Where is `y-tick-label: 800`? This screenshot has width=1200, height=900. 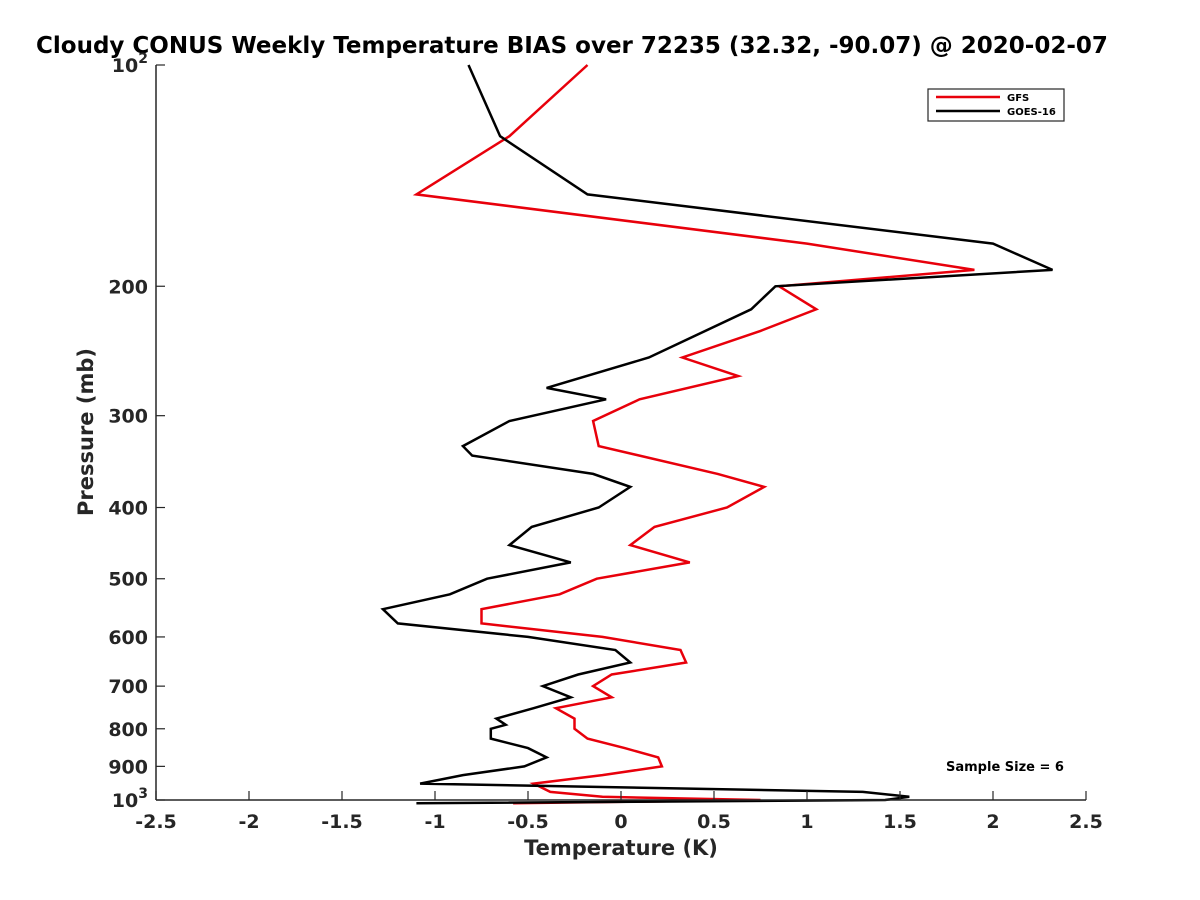
y-tick-label: 800 is located at coordinates (128, 730).